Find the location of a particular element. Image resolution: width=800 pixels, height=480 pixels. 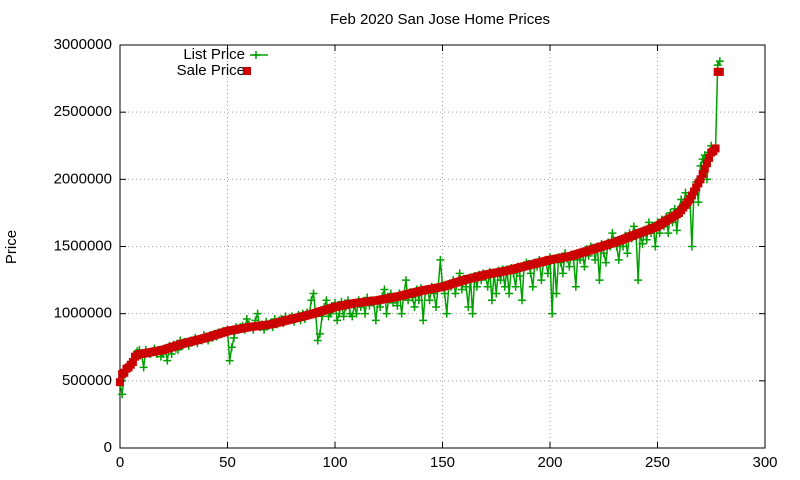

y-tick-label: 3000000 is located at coordinates (83, 44).